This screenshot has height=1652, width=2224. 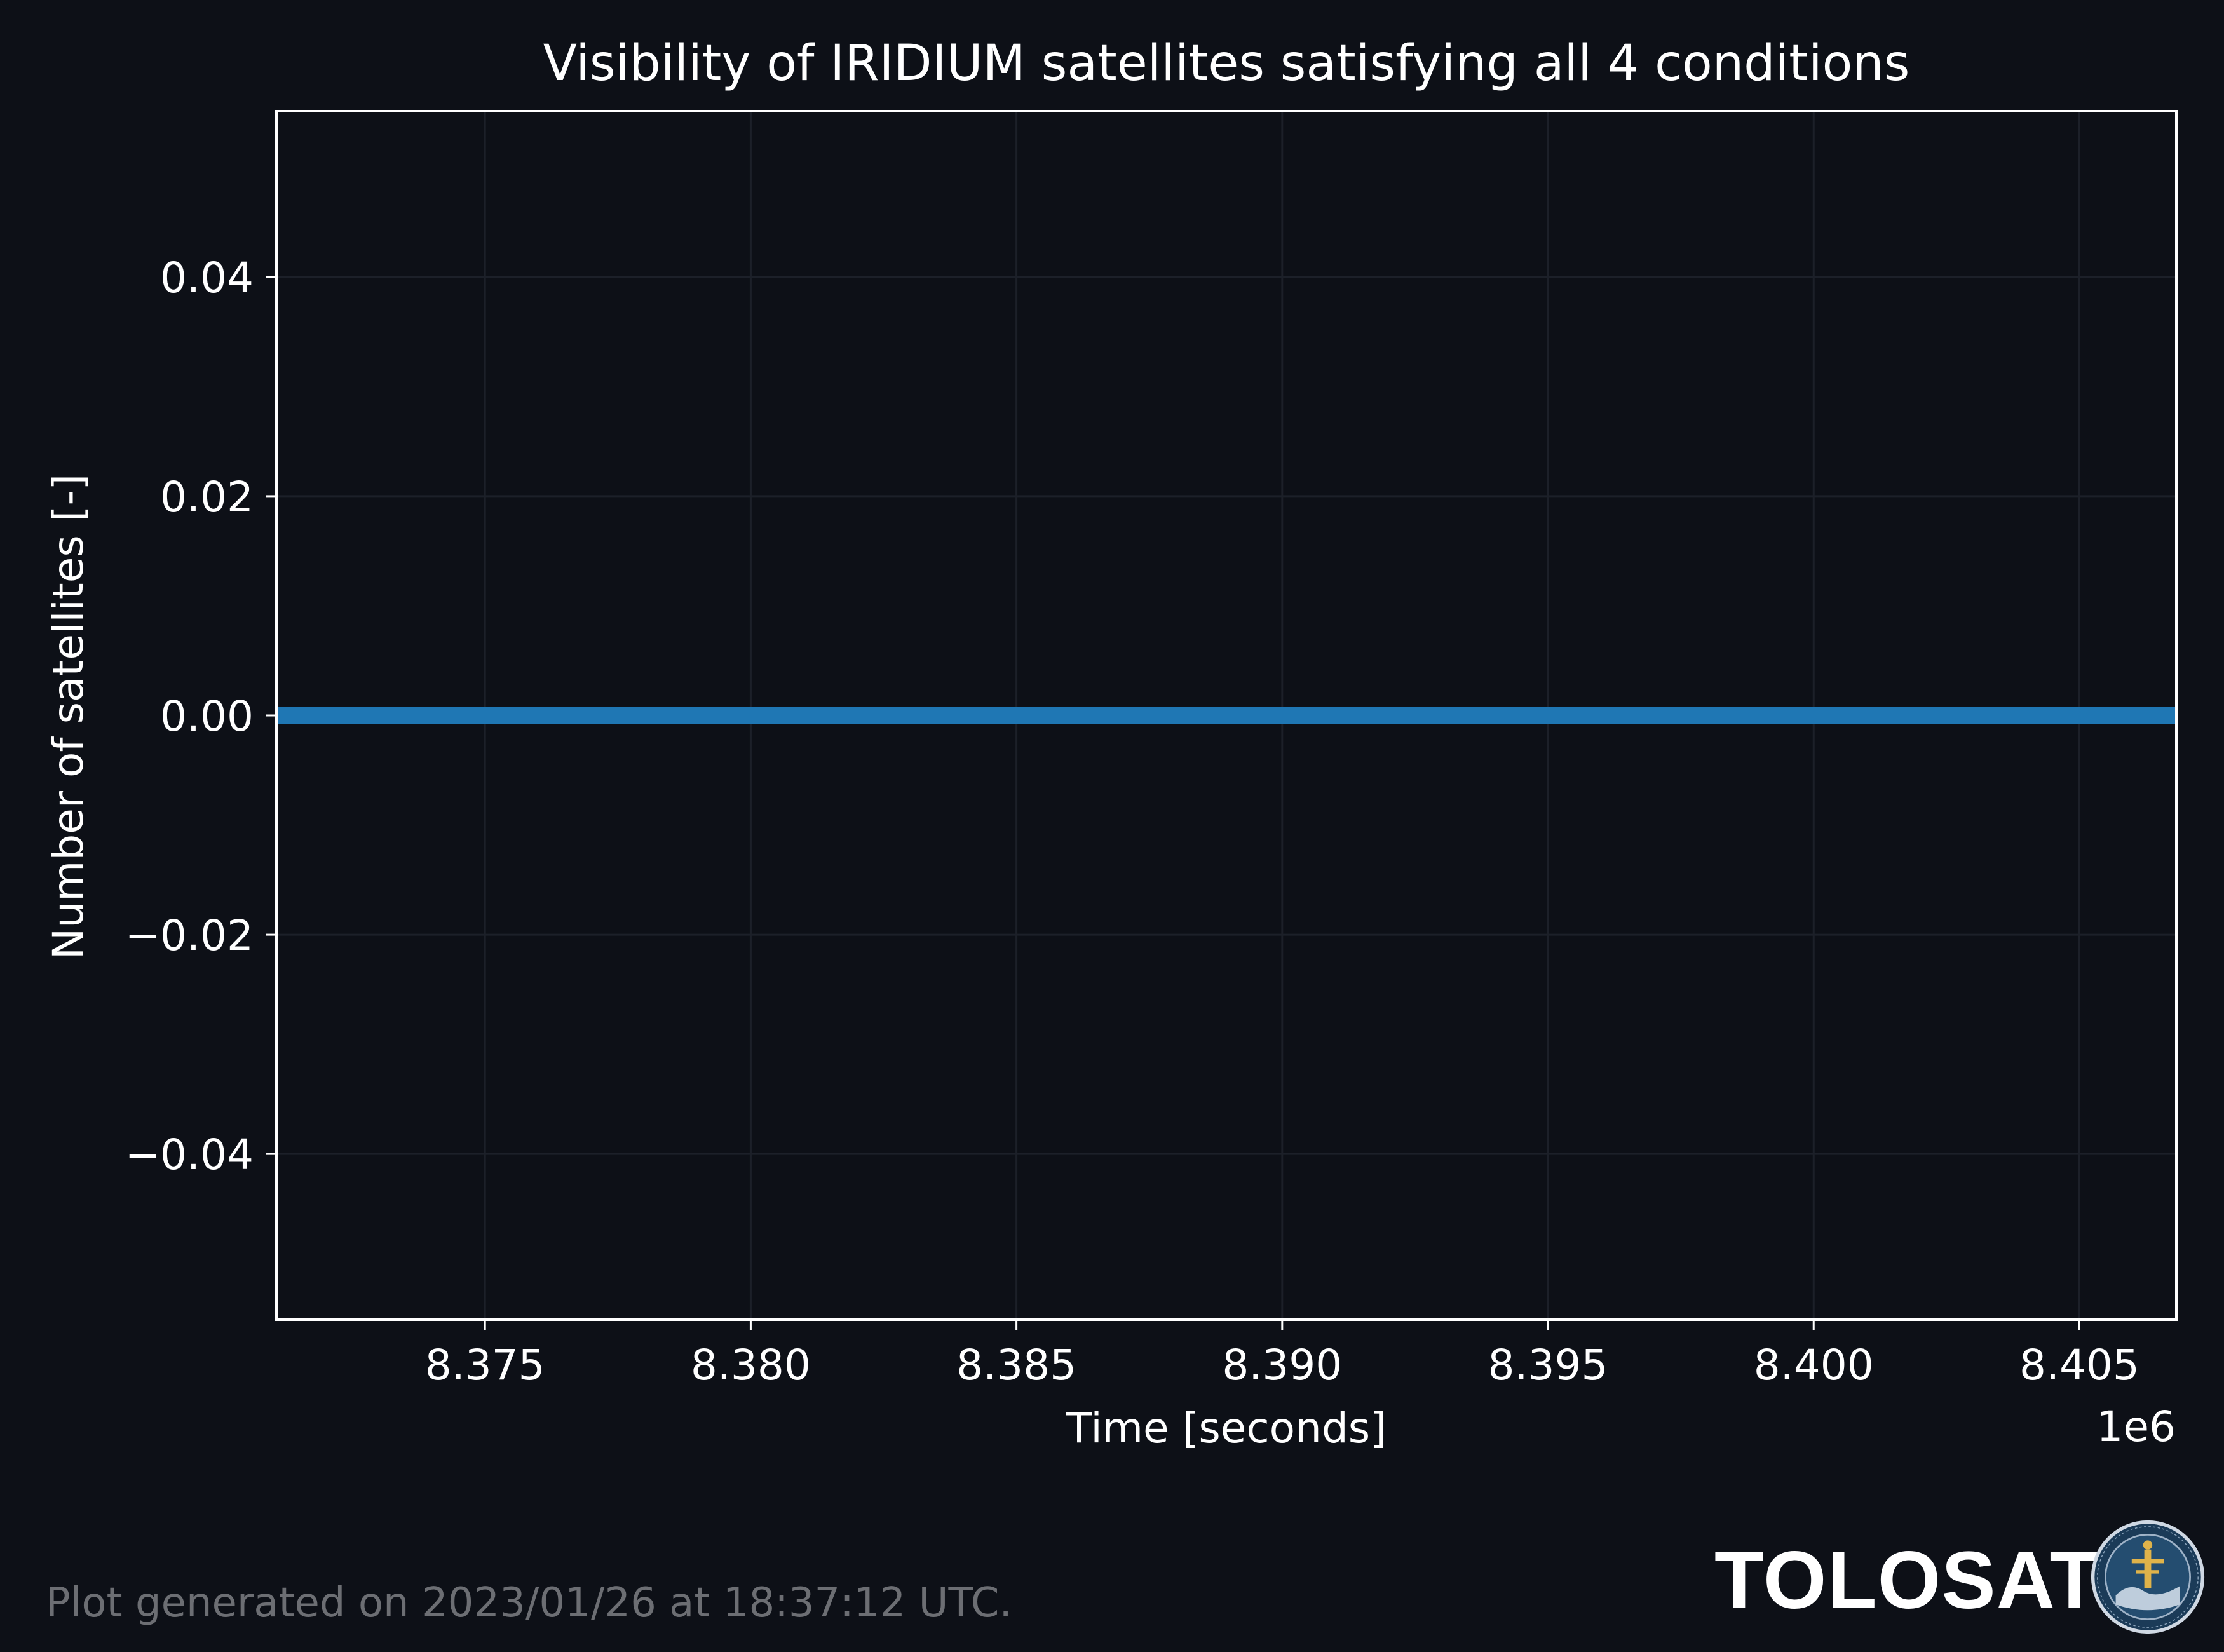 What do you see at coordinates (751, 1366) in the screenshot?
I see `x-tick-label: 8.380` at bounding box center [751, 1366].